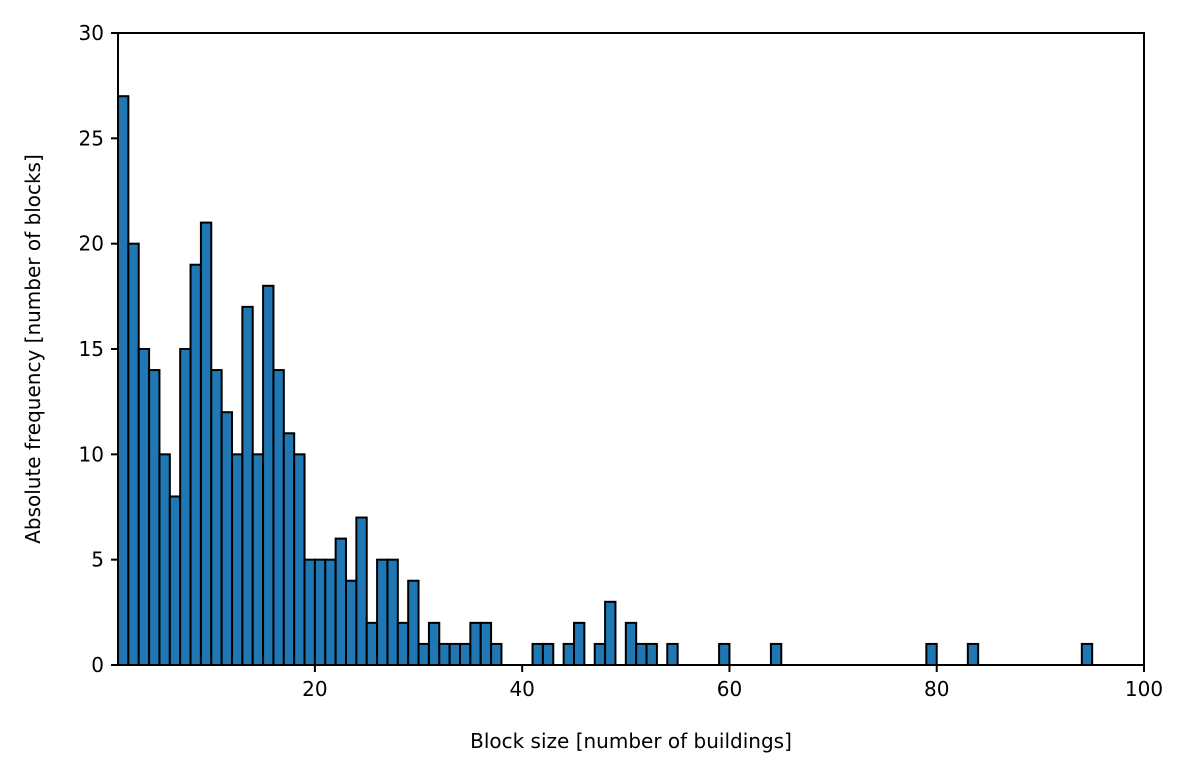 Image resolution: width=1192 pixels, height=775 pixels. What do you see at coordinates (91, 33) in the screenshot?
I see `y-tick-label: 30` at bounding box center [91, 33].